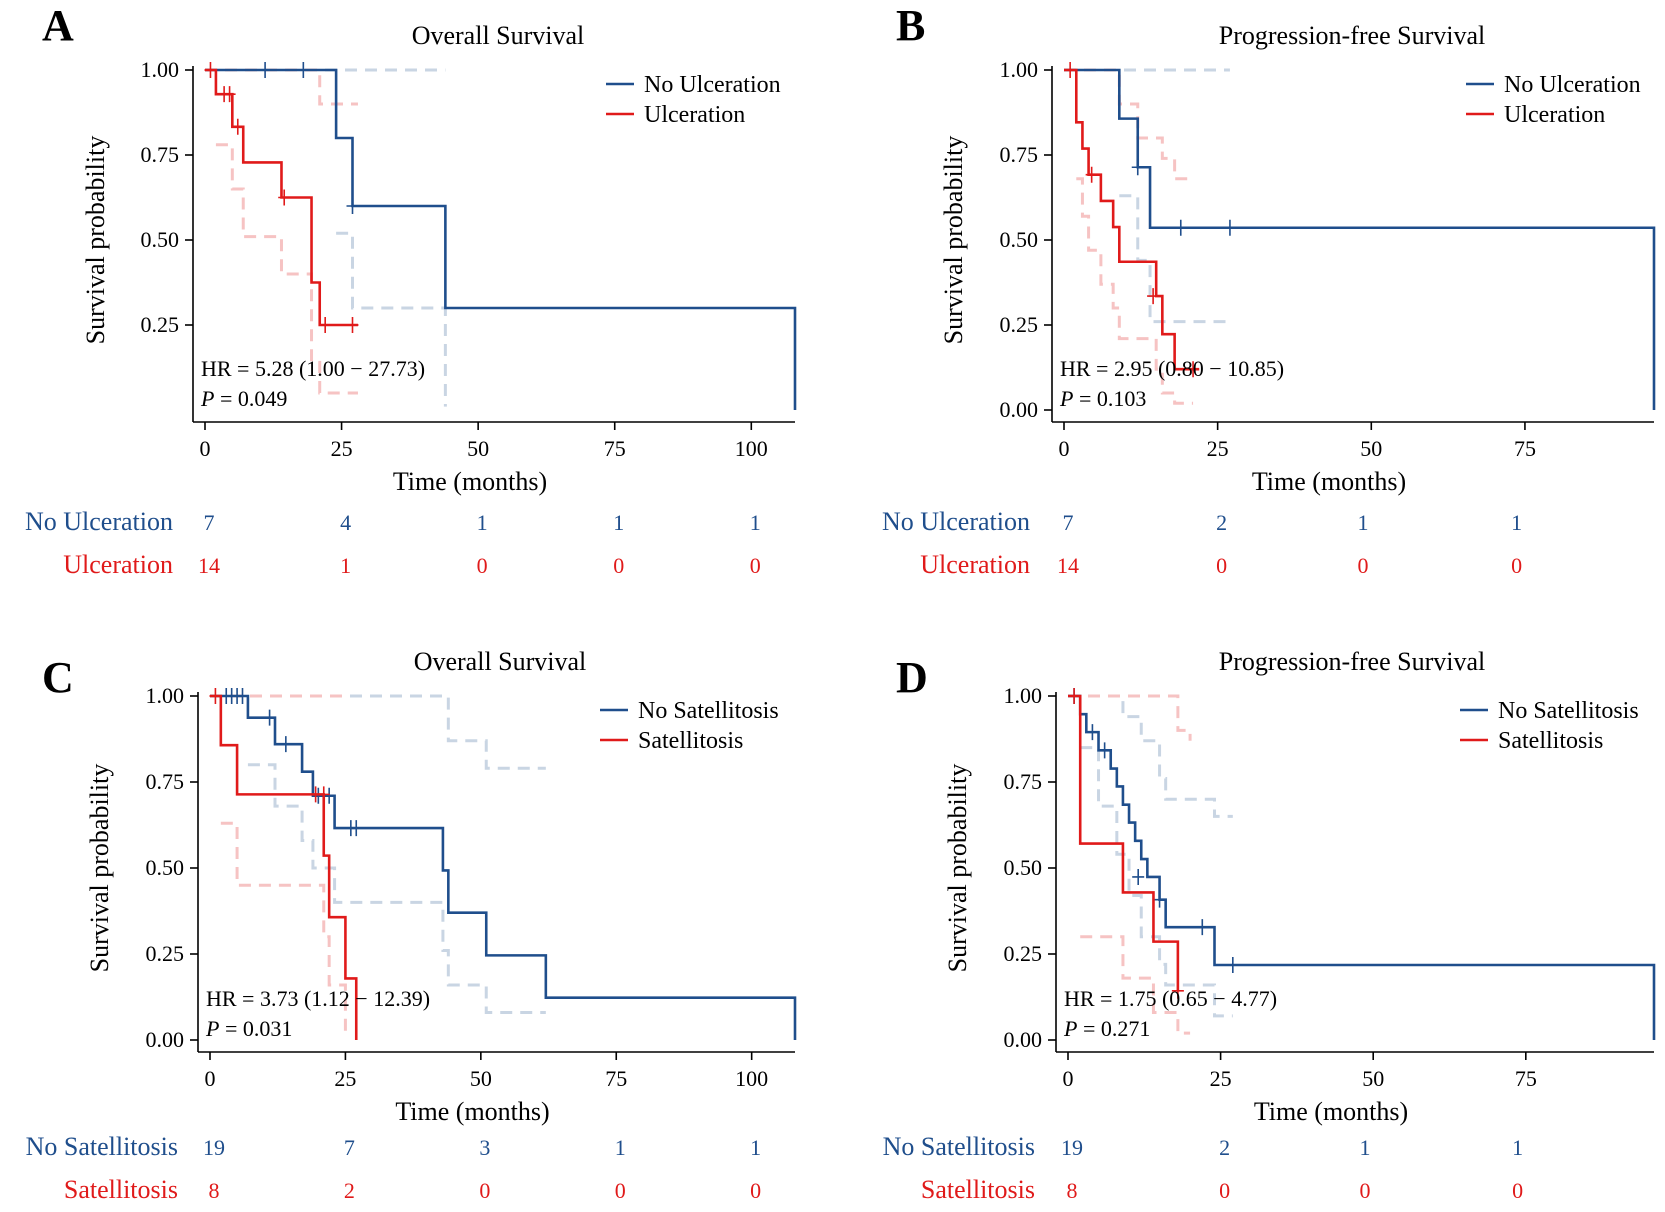 The height and width of the screenshot is (1212, 1665). What do you see at coordinates (1019, 324) in the screenshot?
I see `y-tick-label: 0.25` at bounding box center [1019, 324].